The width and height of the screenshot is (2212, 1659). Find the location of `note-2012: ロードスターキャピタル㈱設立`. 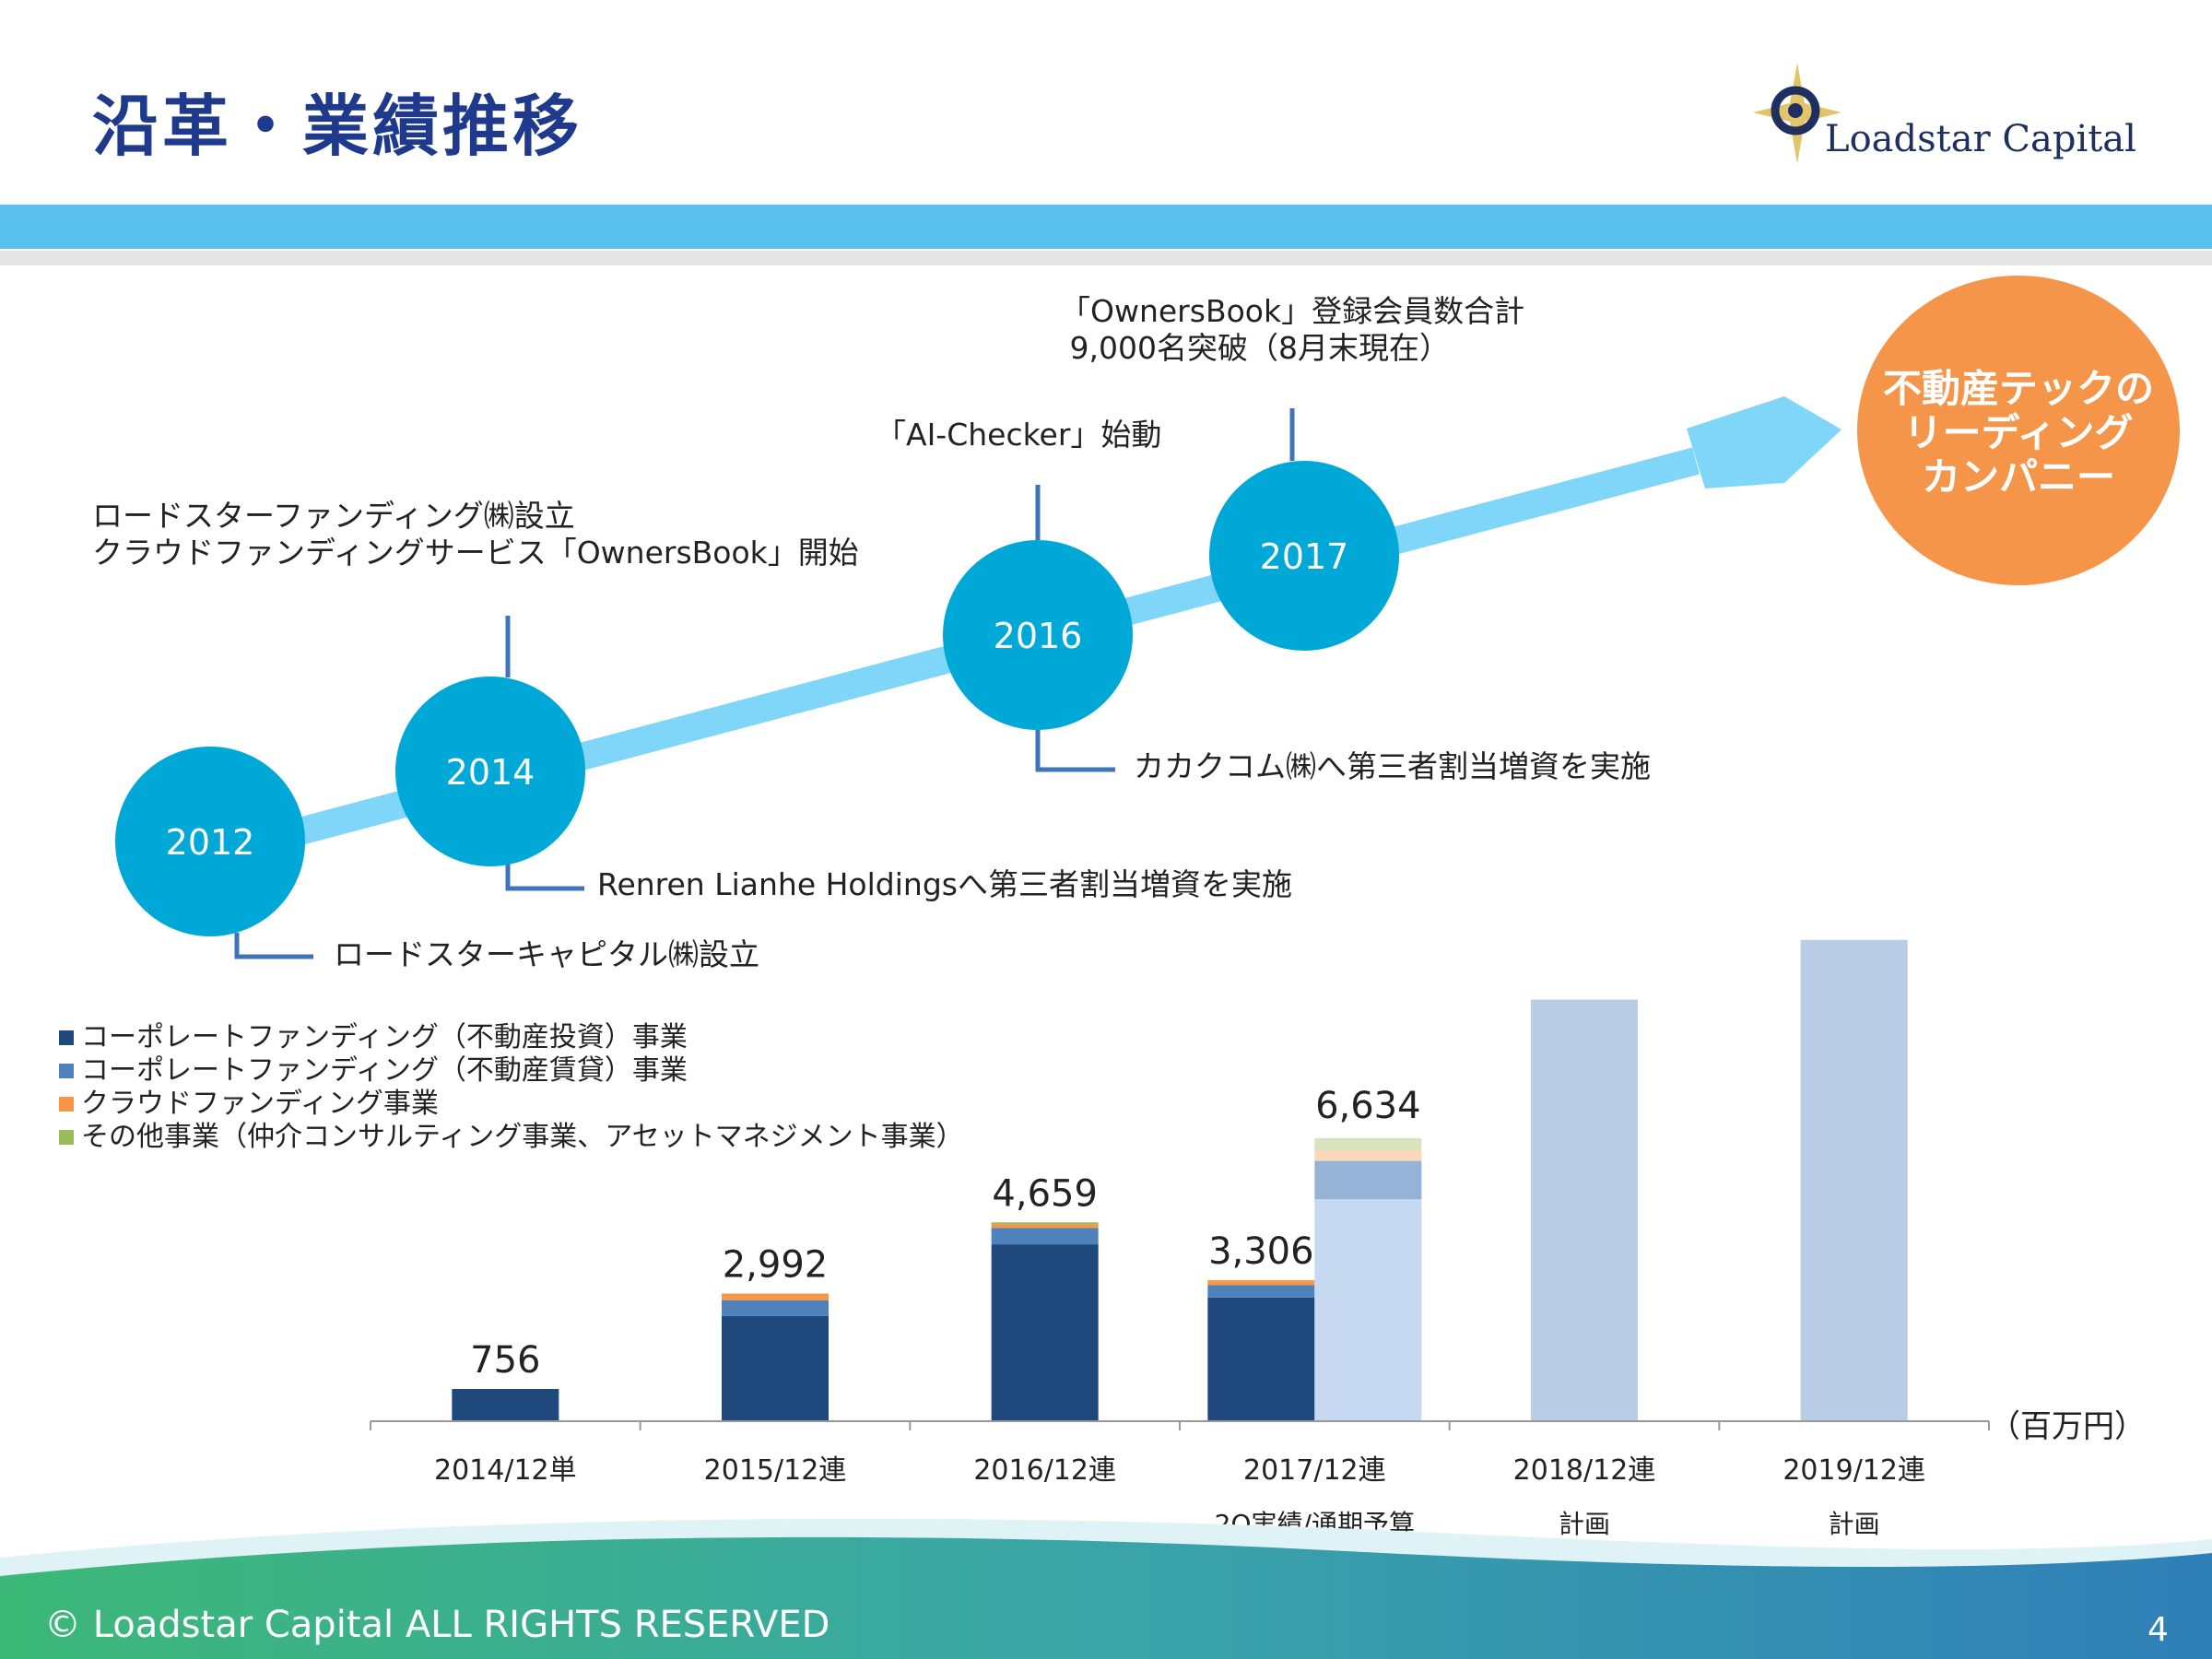

note-2012: ロードスターキャピタル㈱設立 is located at coordinates (546, 954).